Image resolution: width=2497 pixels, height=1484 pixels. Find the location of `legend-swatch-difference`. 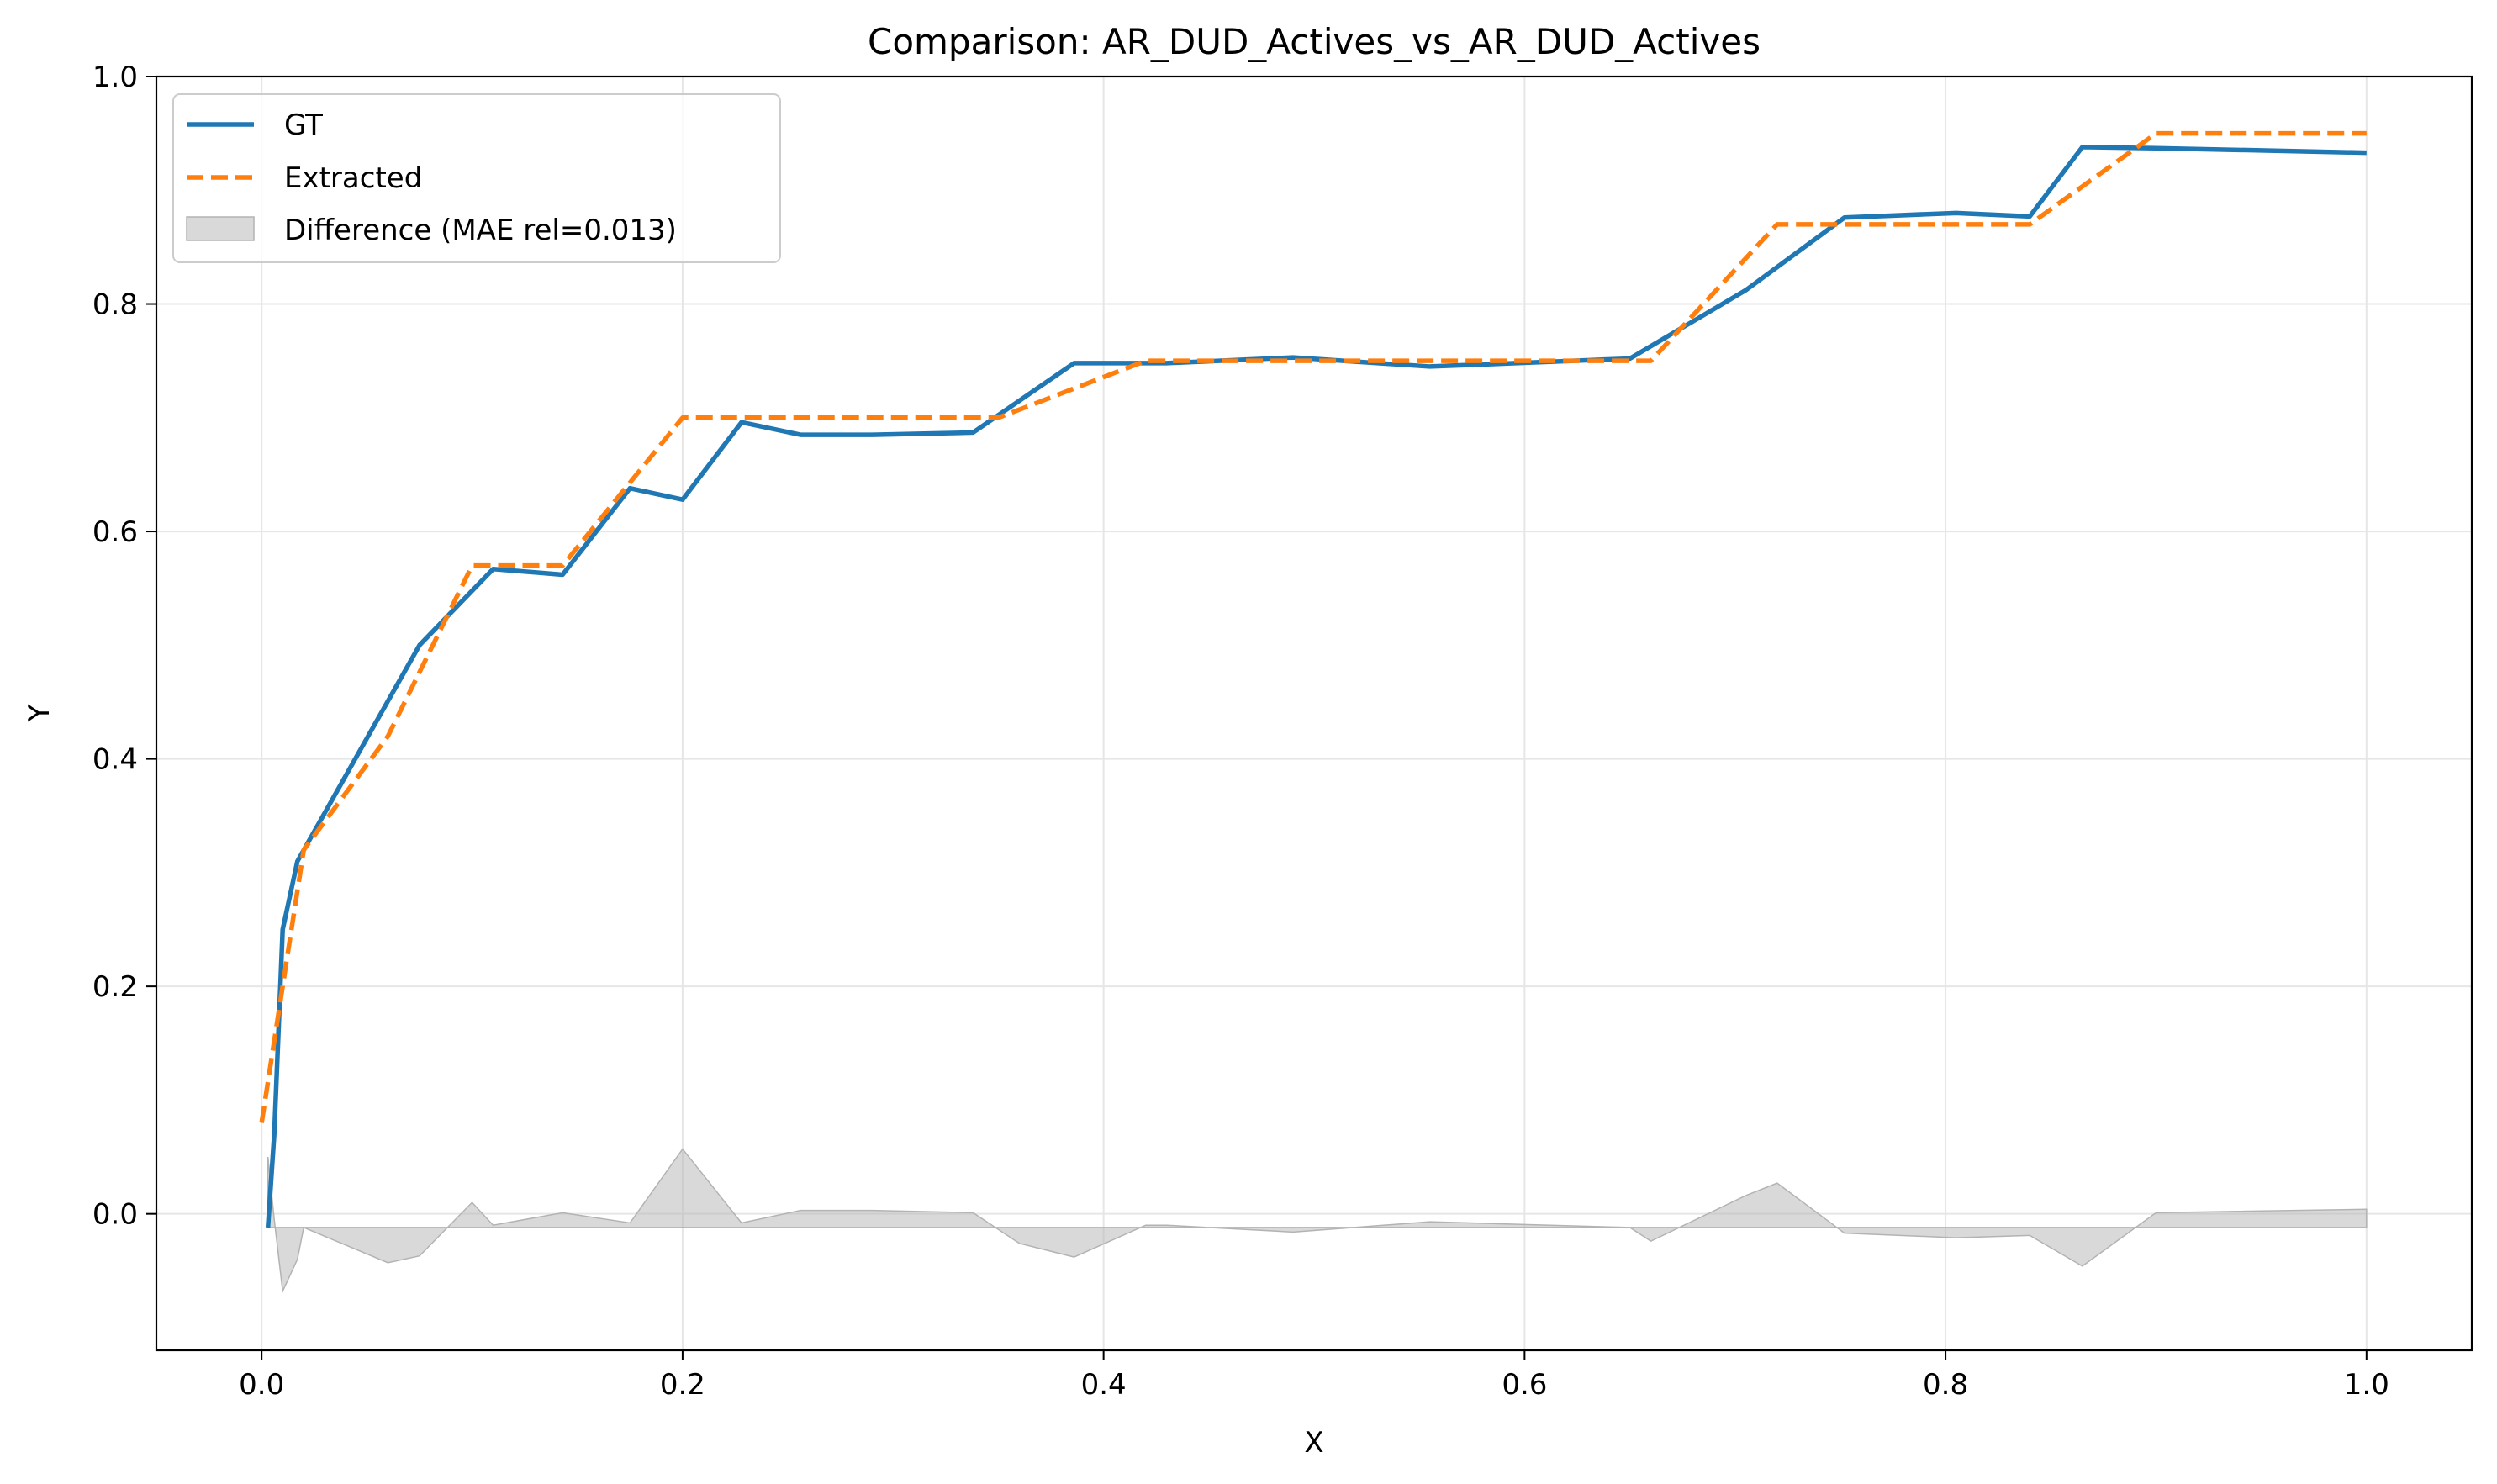

legend-swatch-difference is located at coordinates (221, 228).